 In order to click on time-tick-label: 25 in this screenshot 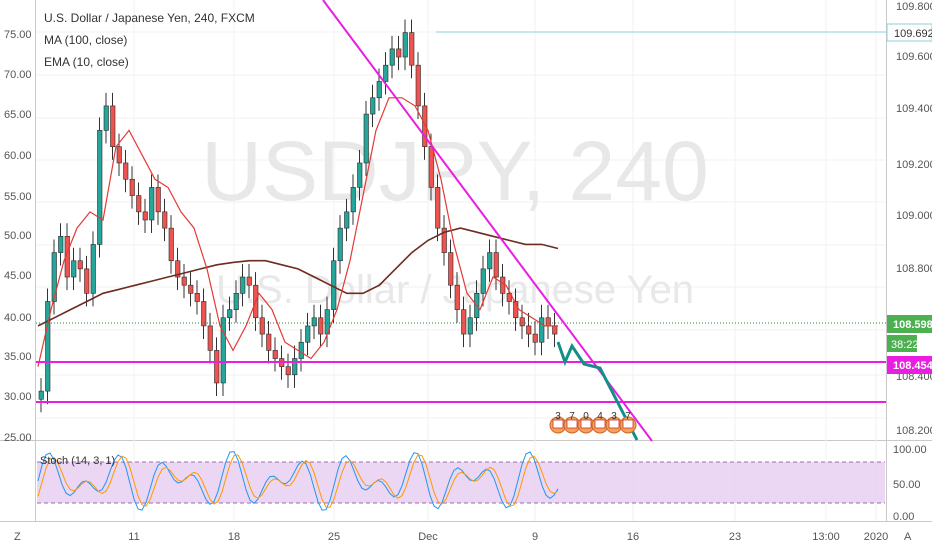, I will do `click(334, 537)`.